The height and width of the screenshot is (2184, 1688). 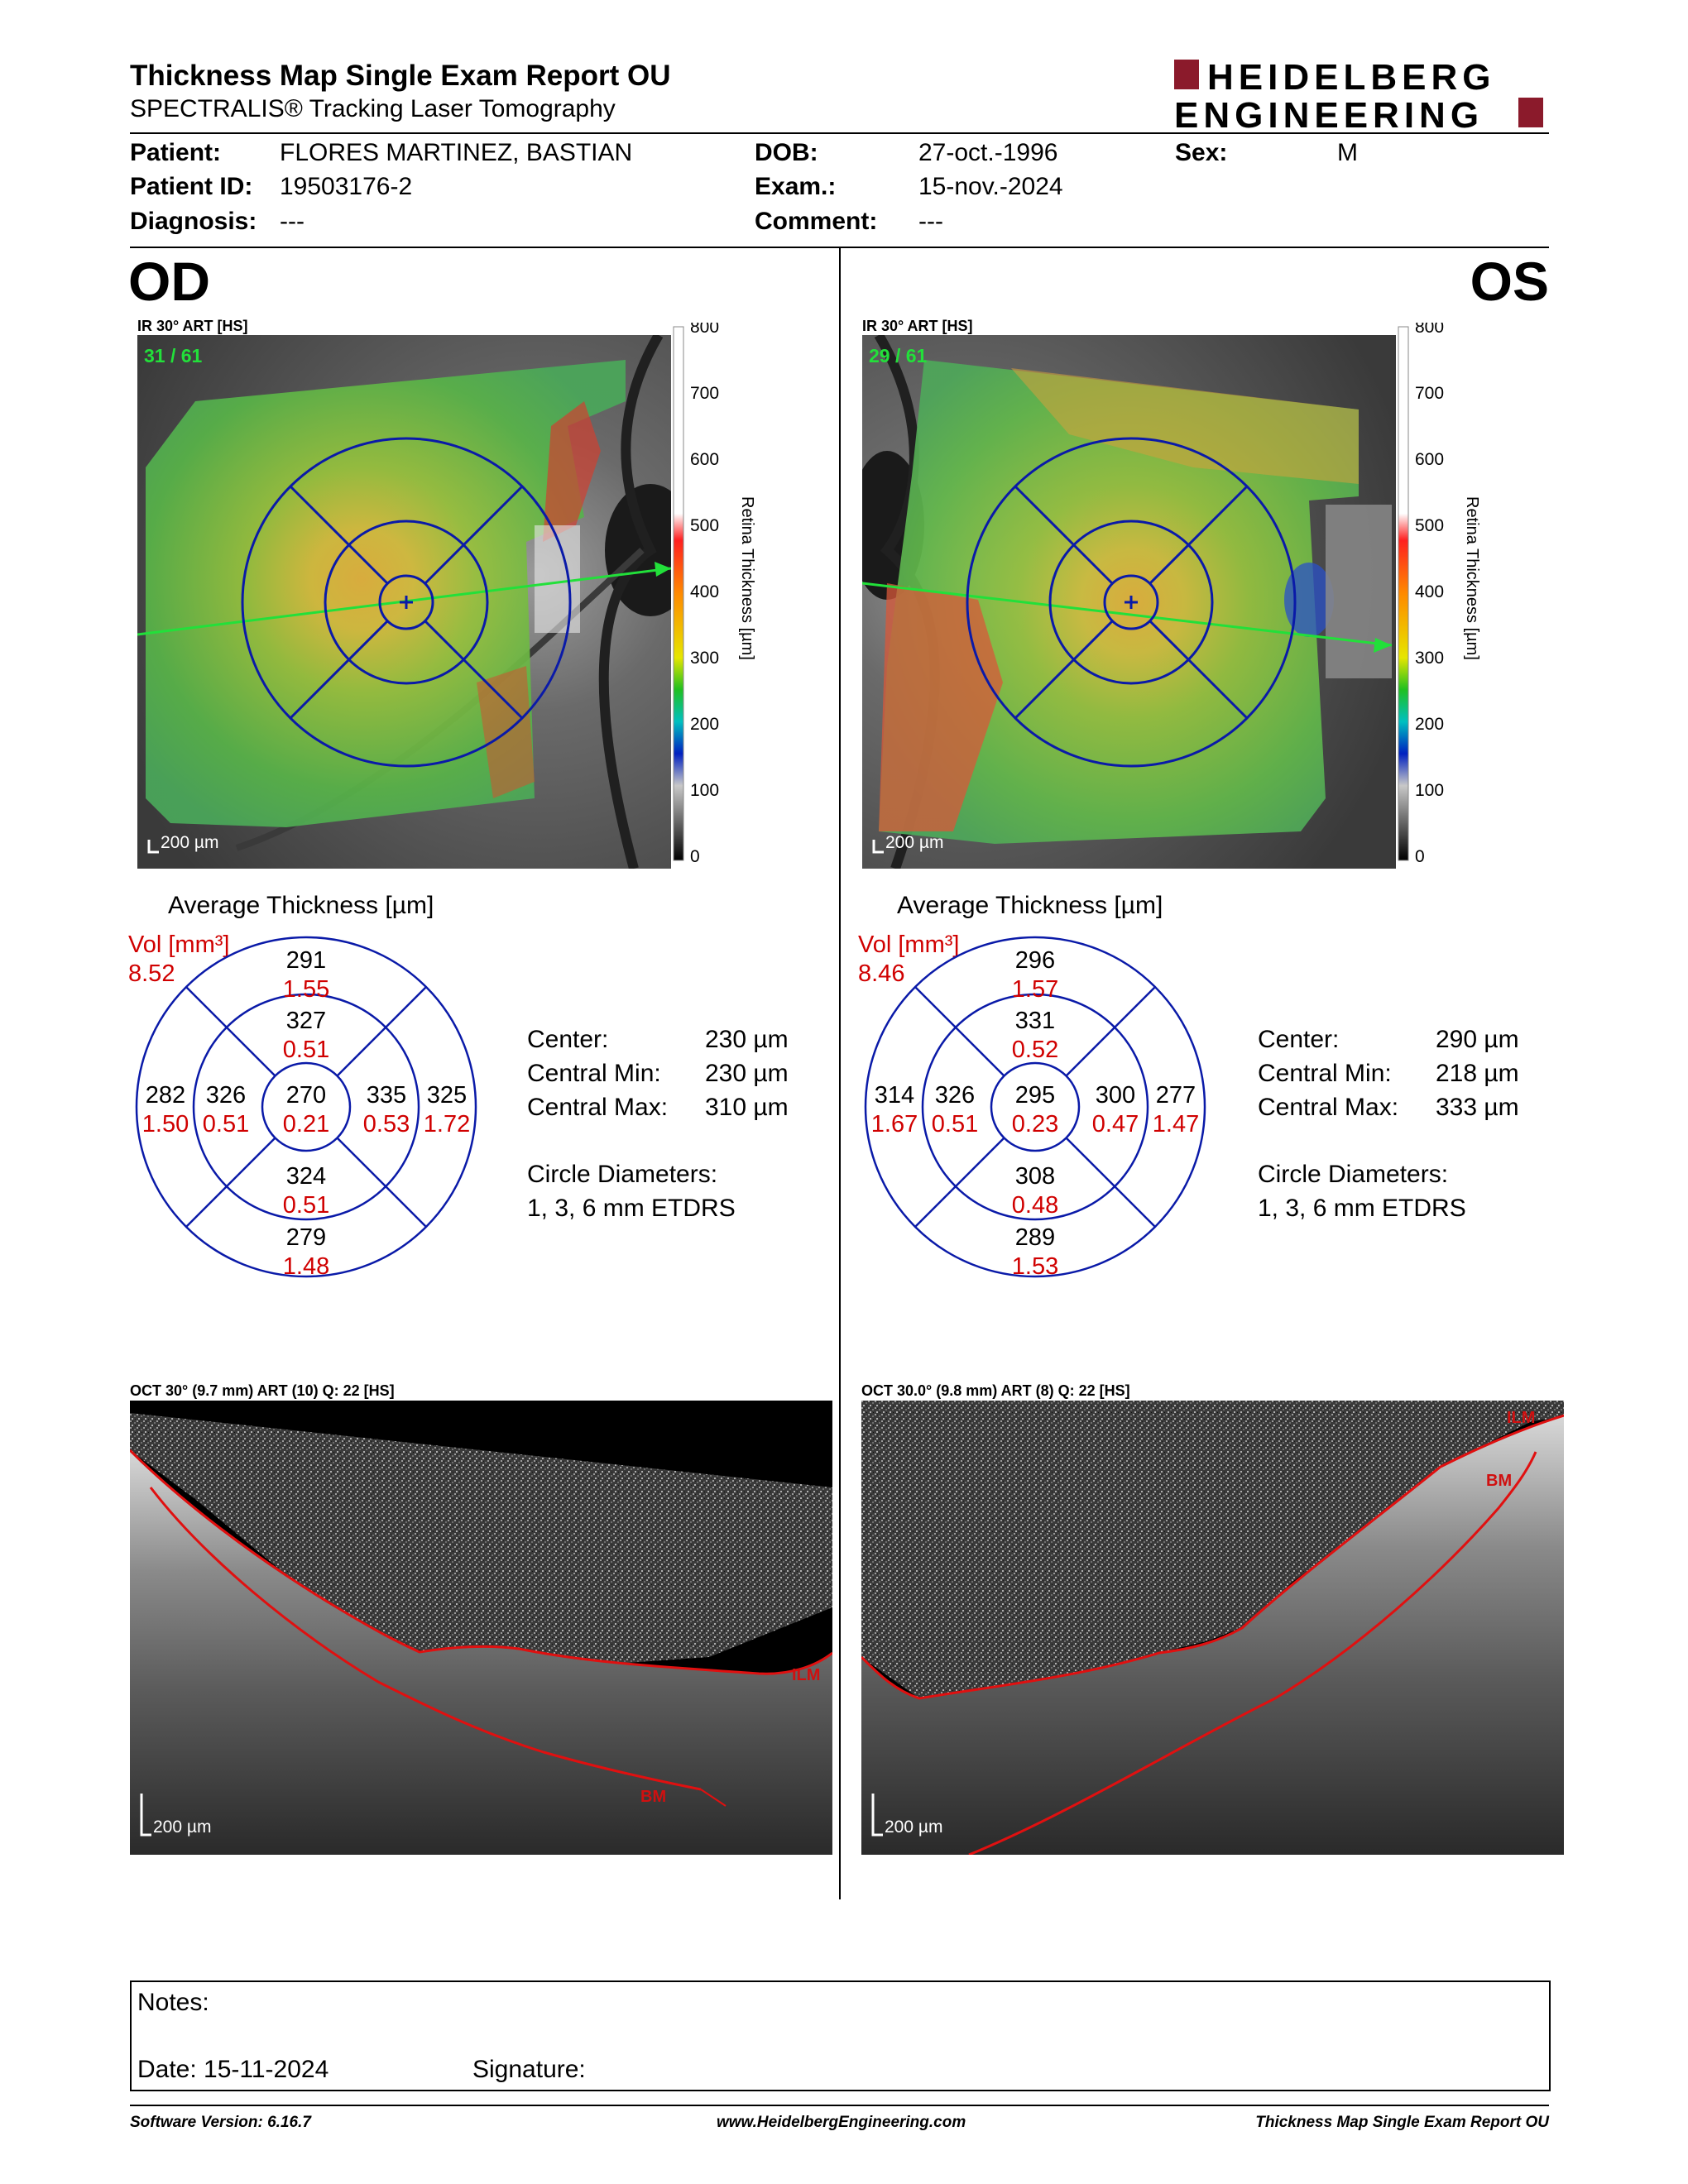 I want to click on od-center-vol: 0.21, so click(x=306, y=1124).